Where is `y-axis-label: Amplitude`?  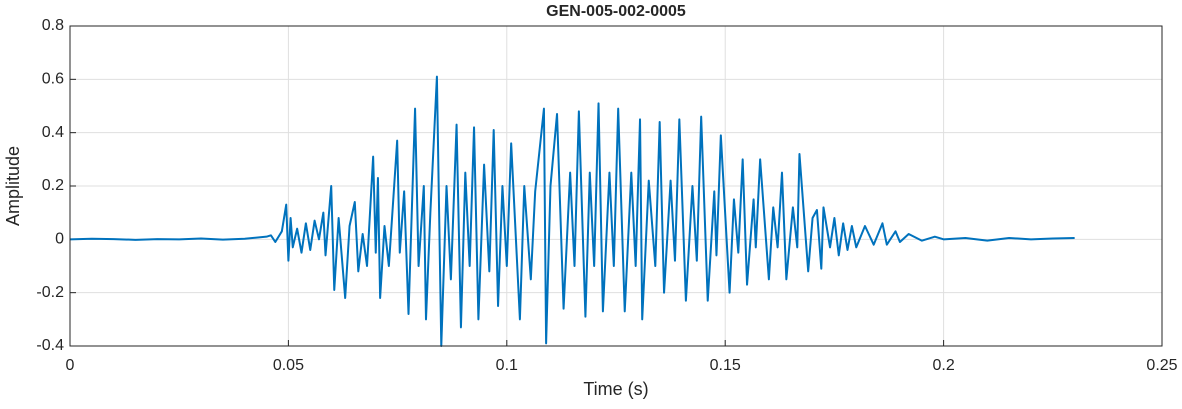 y-axis-label: Amplitude is located at coordinates (13, 186).